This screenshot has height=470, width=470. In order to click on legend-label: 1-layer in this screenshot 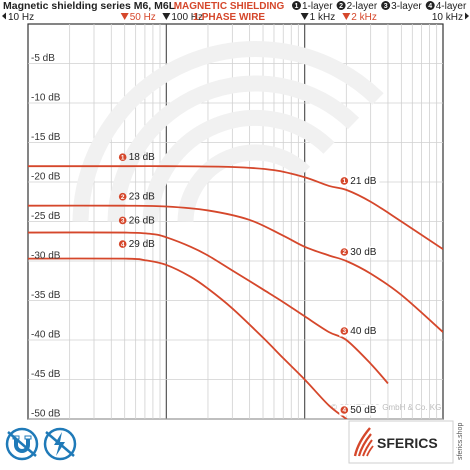, I will do `click(317, 6)`.